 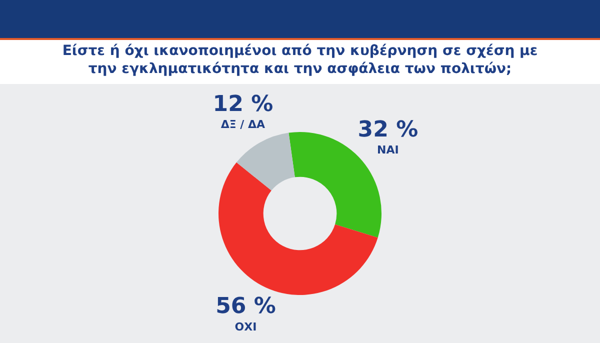 I want to click on data-label: 12 %, so click(x=243, y=104).